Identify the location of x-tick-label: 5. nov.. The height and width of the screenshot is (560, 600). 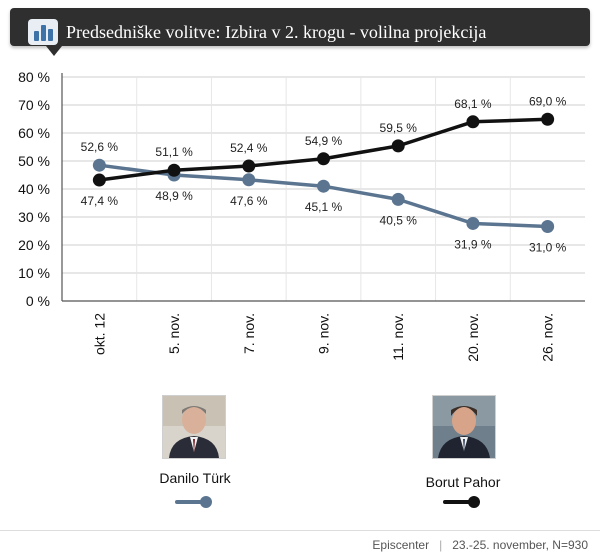
(174, 333).